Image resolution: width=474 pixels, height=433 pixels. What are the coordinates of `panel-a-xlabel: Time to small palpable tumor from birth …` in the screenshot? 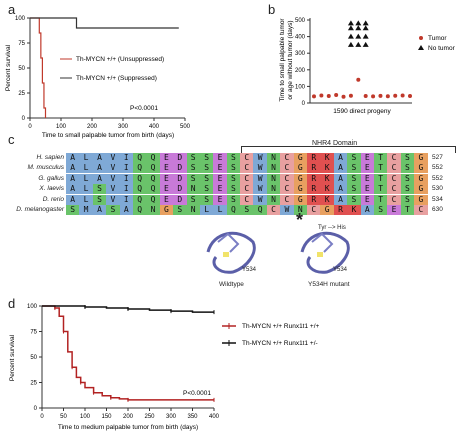 It's located at (108, 135).